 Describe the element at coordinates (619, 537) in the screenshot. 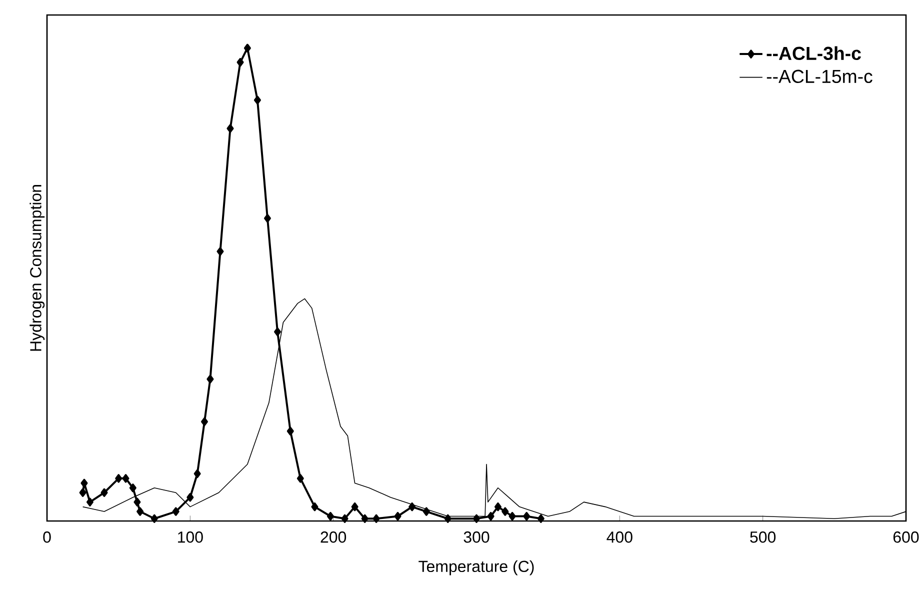

I see `x-tick-label: 400` at that location.